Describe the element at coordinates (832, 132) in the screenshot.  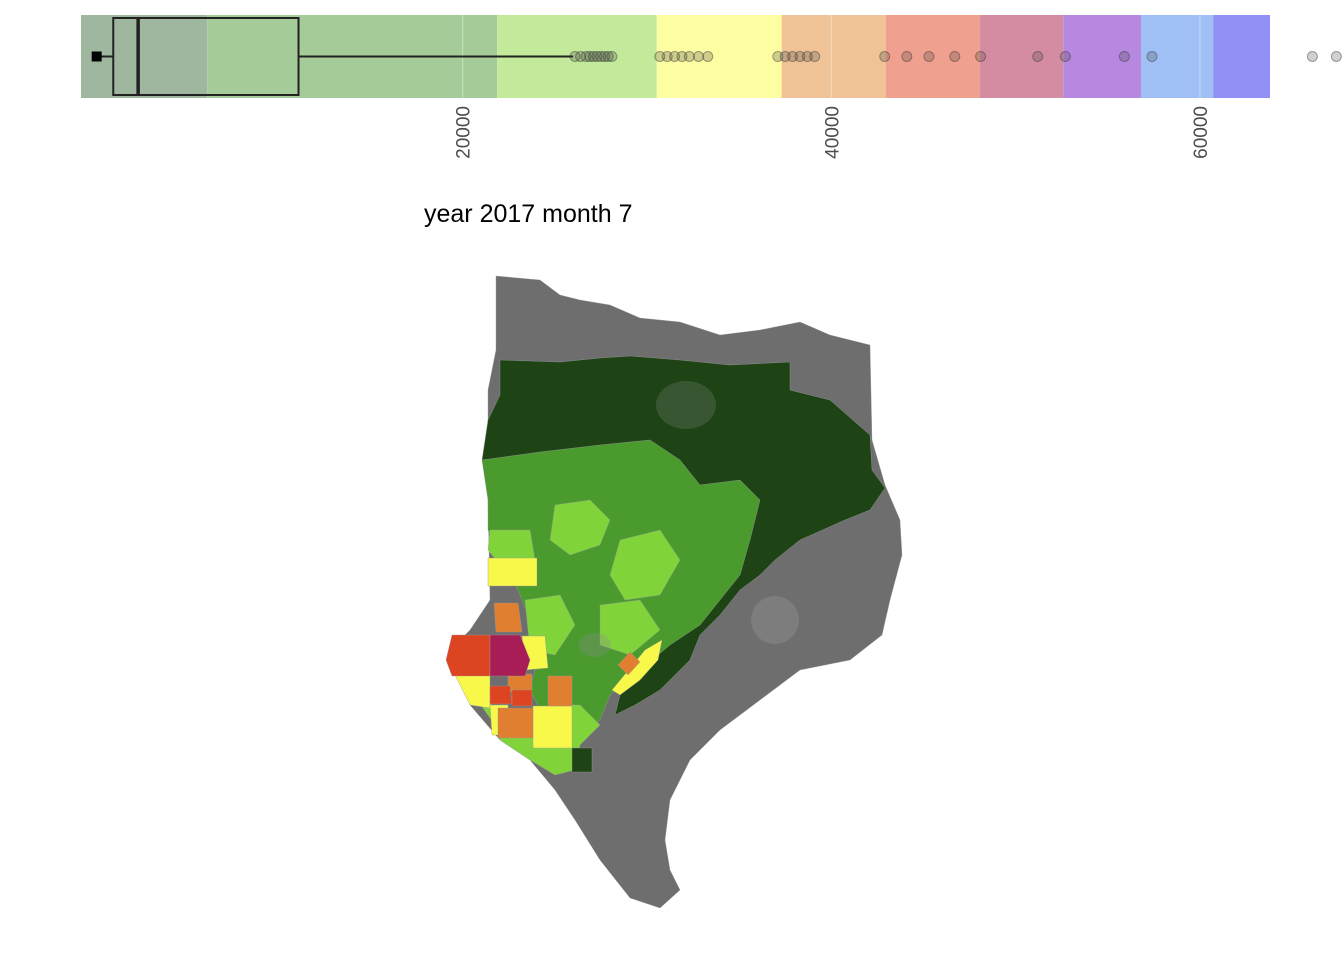
I see `tick-label-40000: 40000` at that location.